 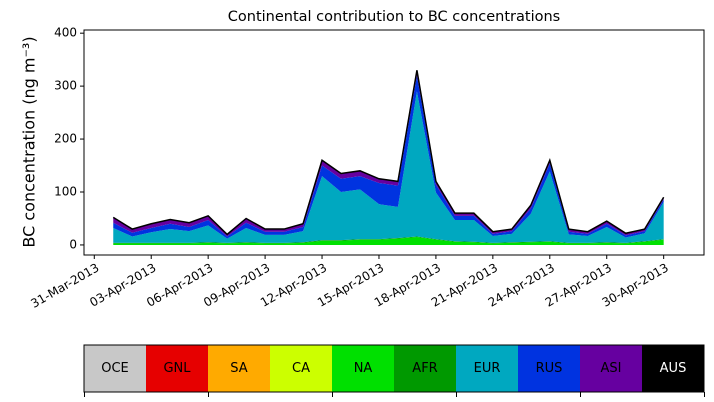 I want to click on legend-label: AFR, so click(x=424, y=368).